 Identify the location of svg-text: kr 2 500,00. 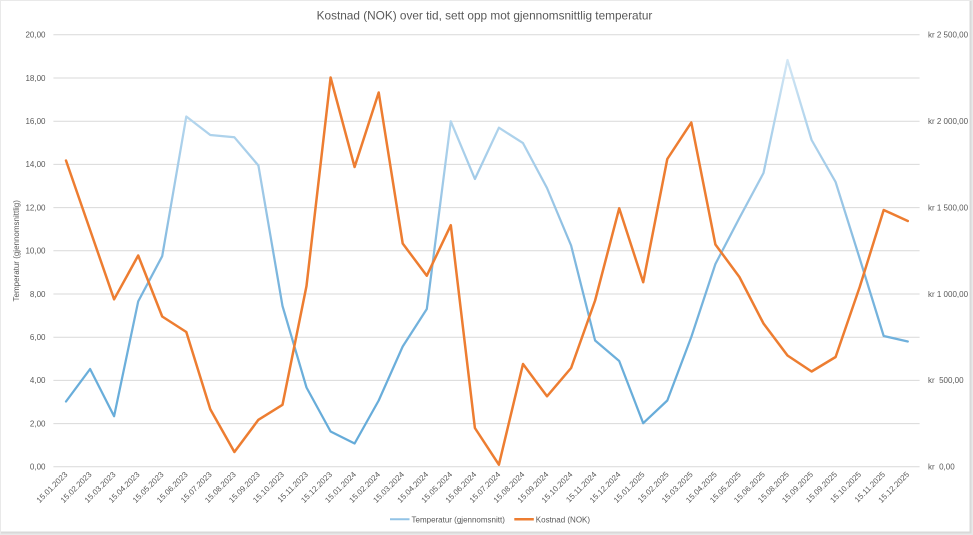
(948, 35).